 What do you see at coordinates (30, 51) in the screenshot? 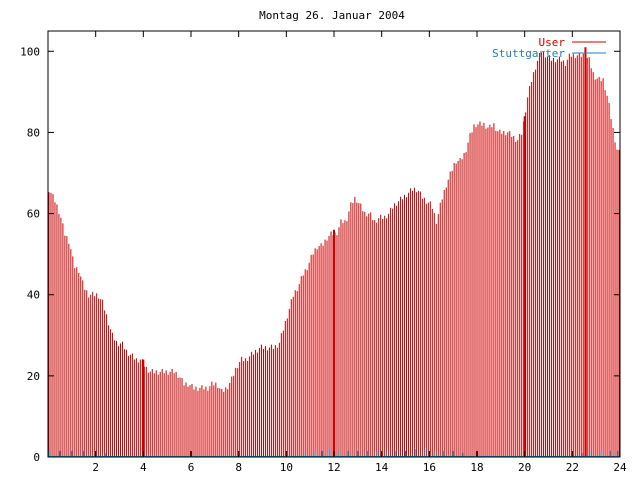
I see `y-tick-label: 100` at bounding box center [30, 51].